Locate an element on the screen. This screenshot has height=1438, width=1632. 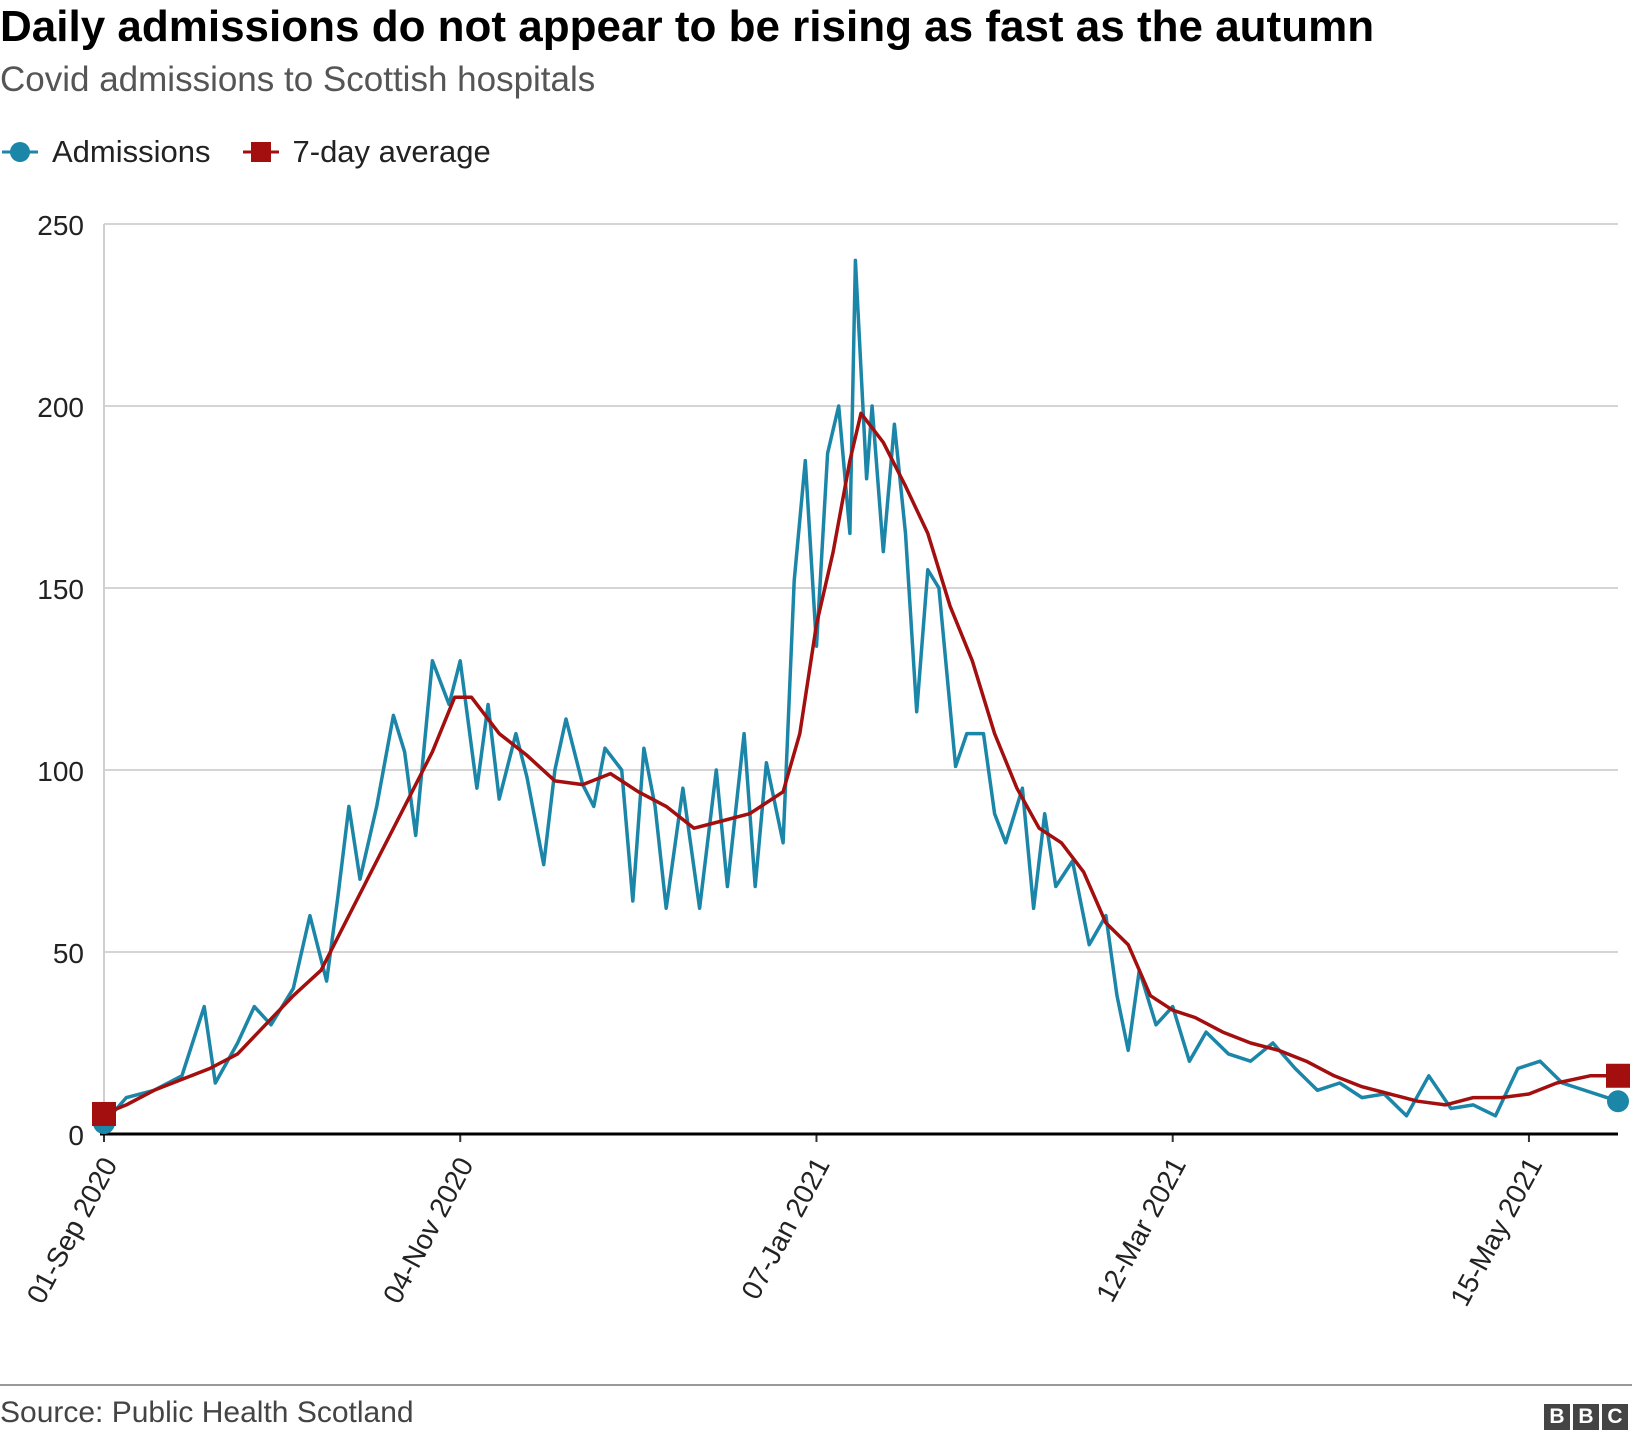
legend-item-average: 7-day average is located at coordinates (366, 152).